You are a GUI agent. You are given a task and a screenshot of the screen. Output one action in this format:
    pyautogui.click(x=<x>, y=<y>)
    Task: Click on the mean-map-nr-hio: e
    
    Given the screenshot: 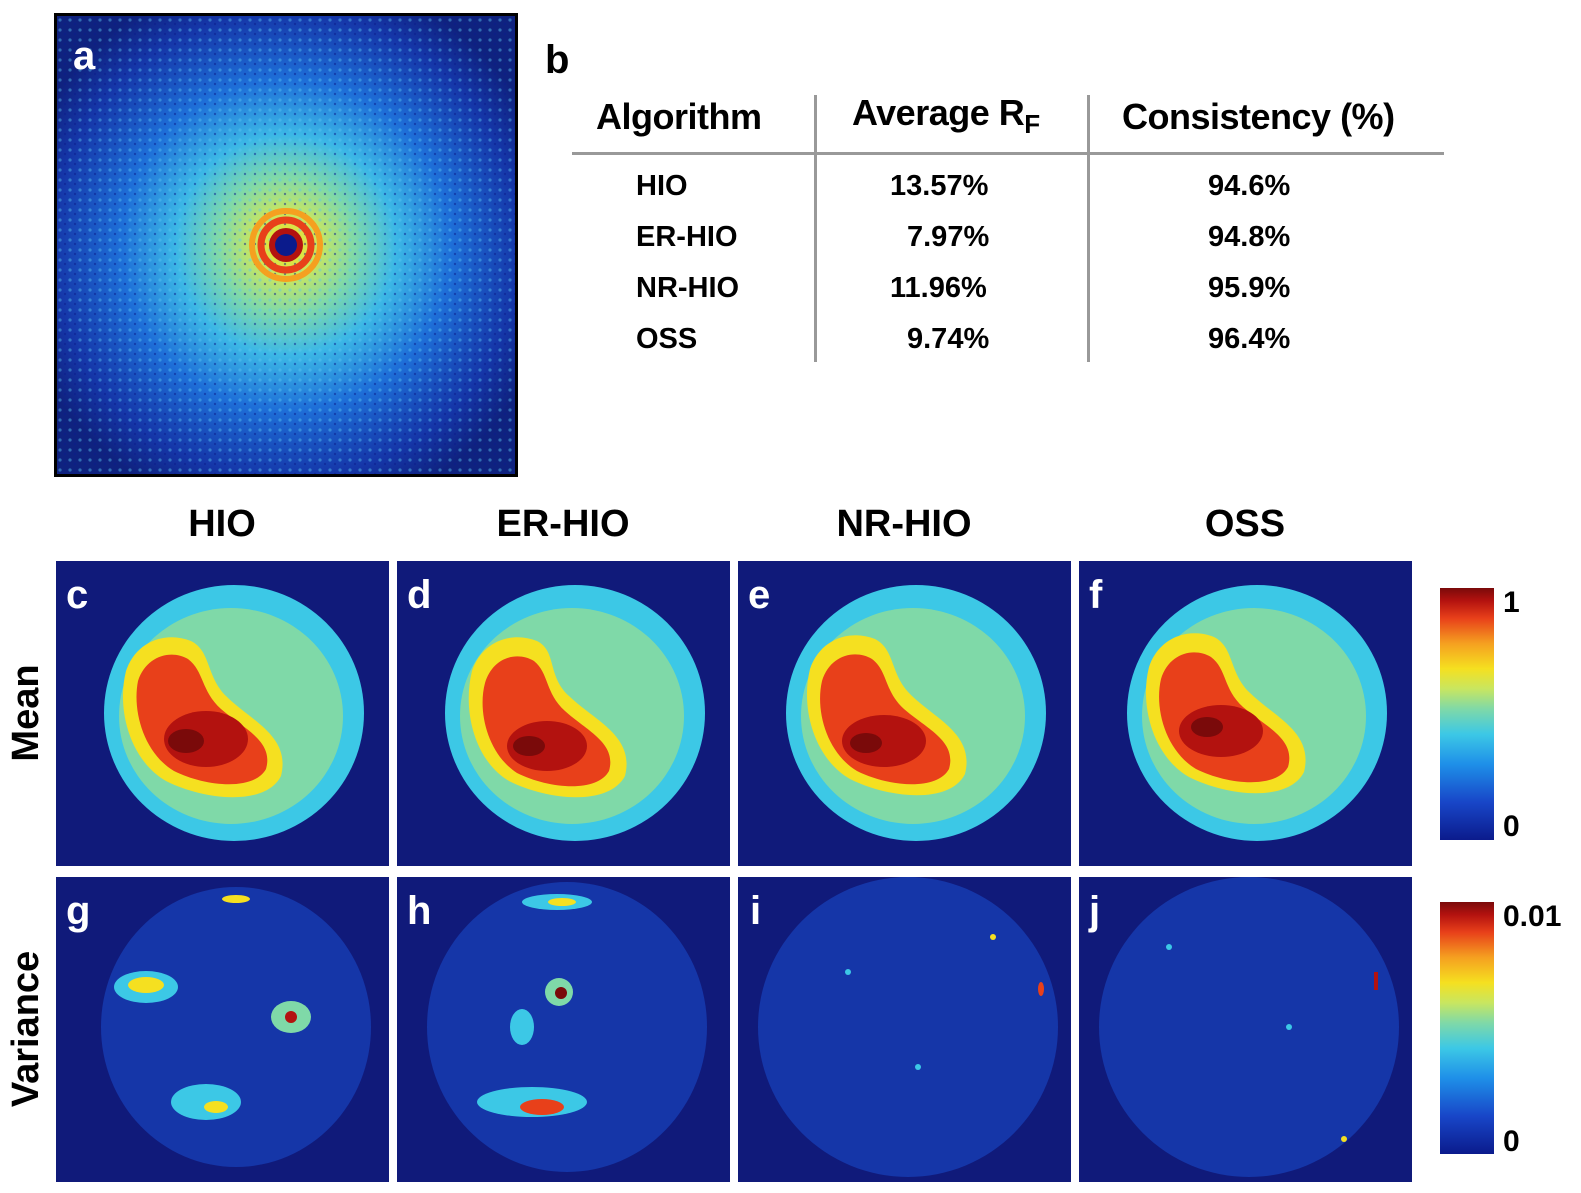 What is the action you would take?
    pyautogui.click(x=904, y=713)
    